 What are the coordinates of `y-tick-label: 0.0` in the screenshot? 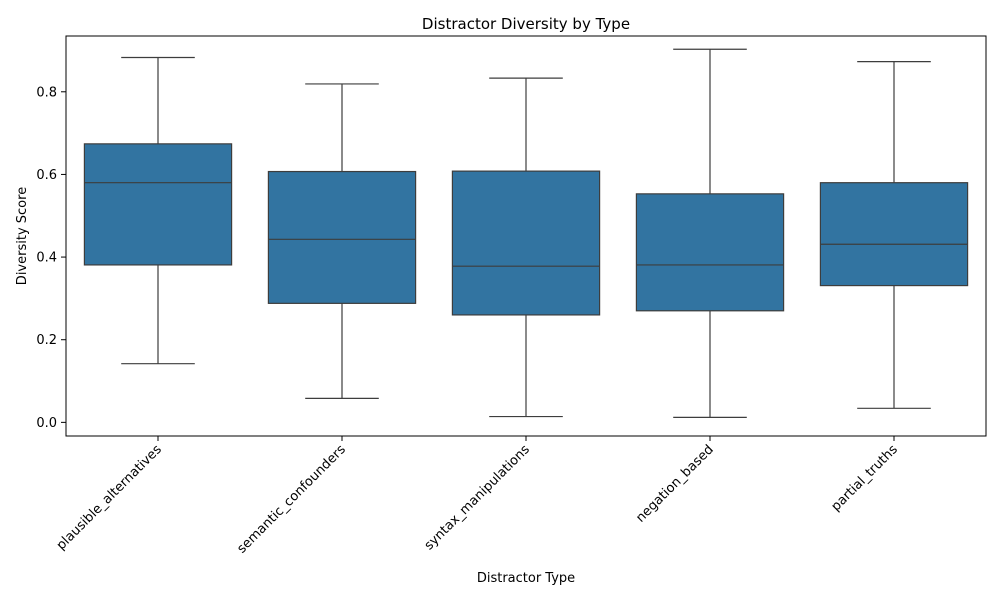 It's located at (46, 423).